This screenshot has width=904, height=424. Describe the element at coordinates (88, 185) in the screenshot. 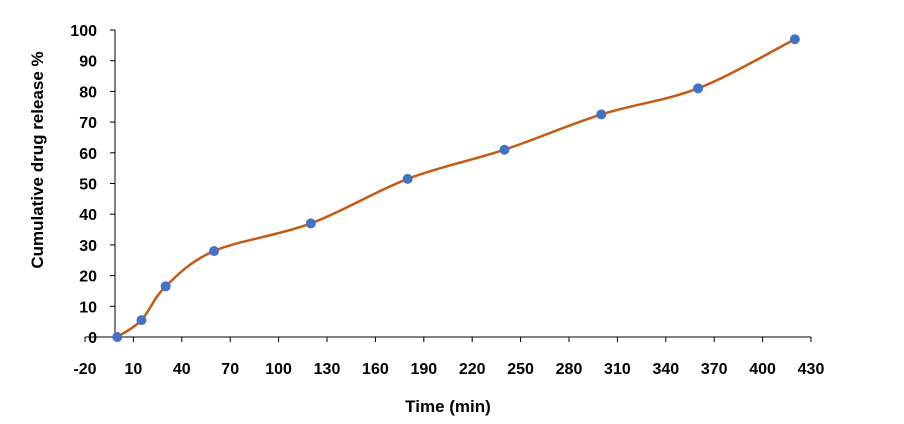

I see `y-tick-label: 50` at that location.